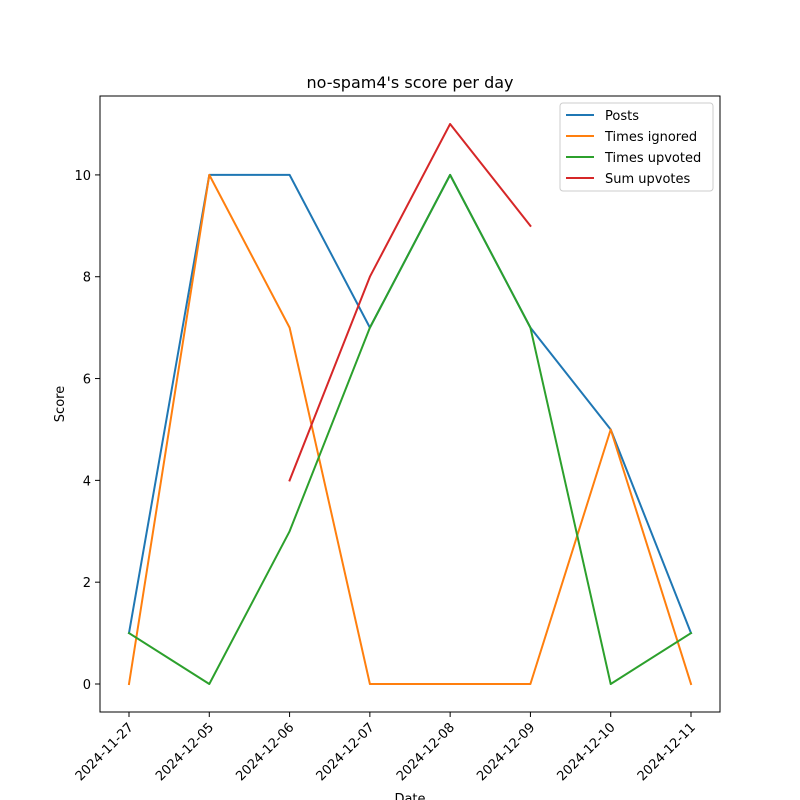  I want to click on y-tick-label: 6, so click(87, 380).